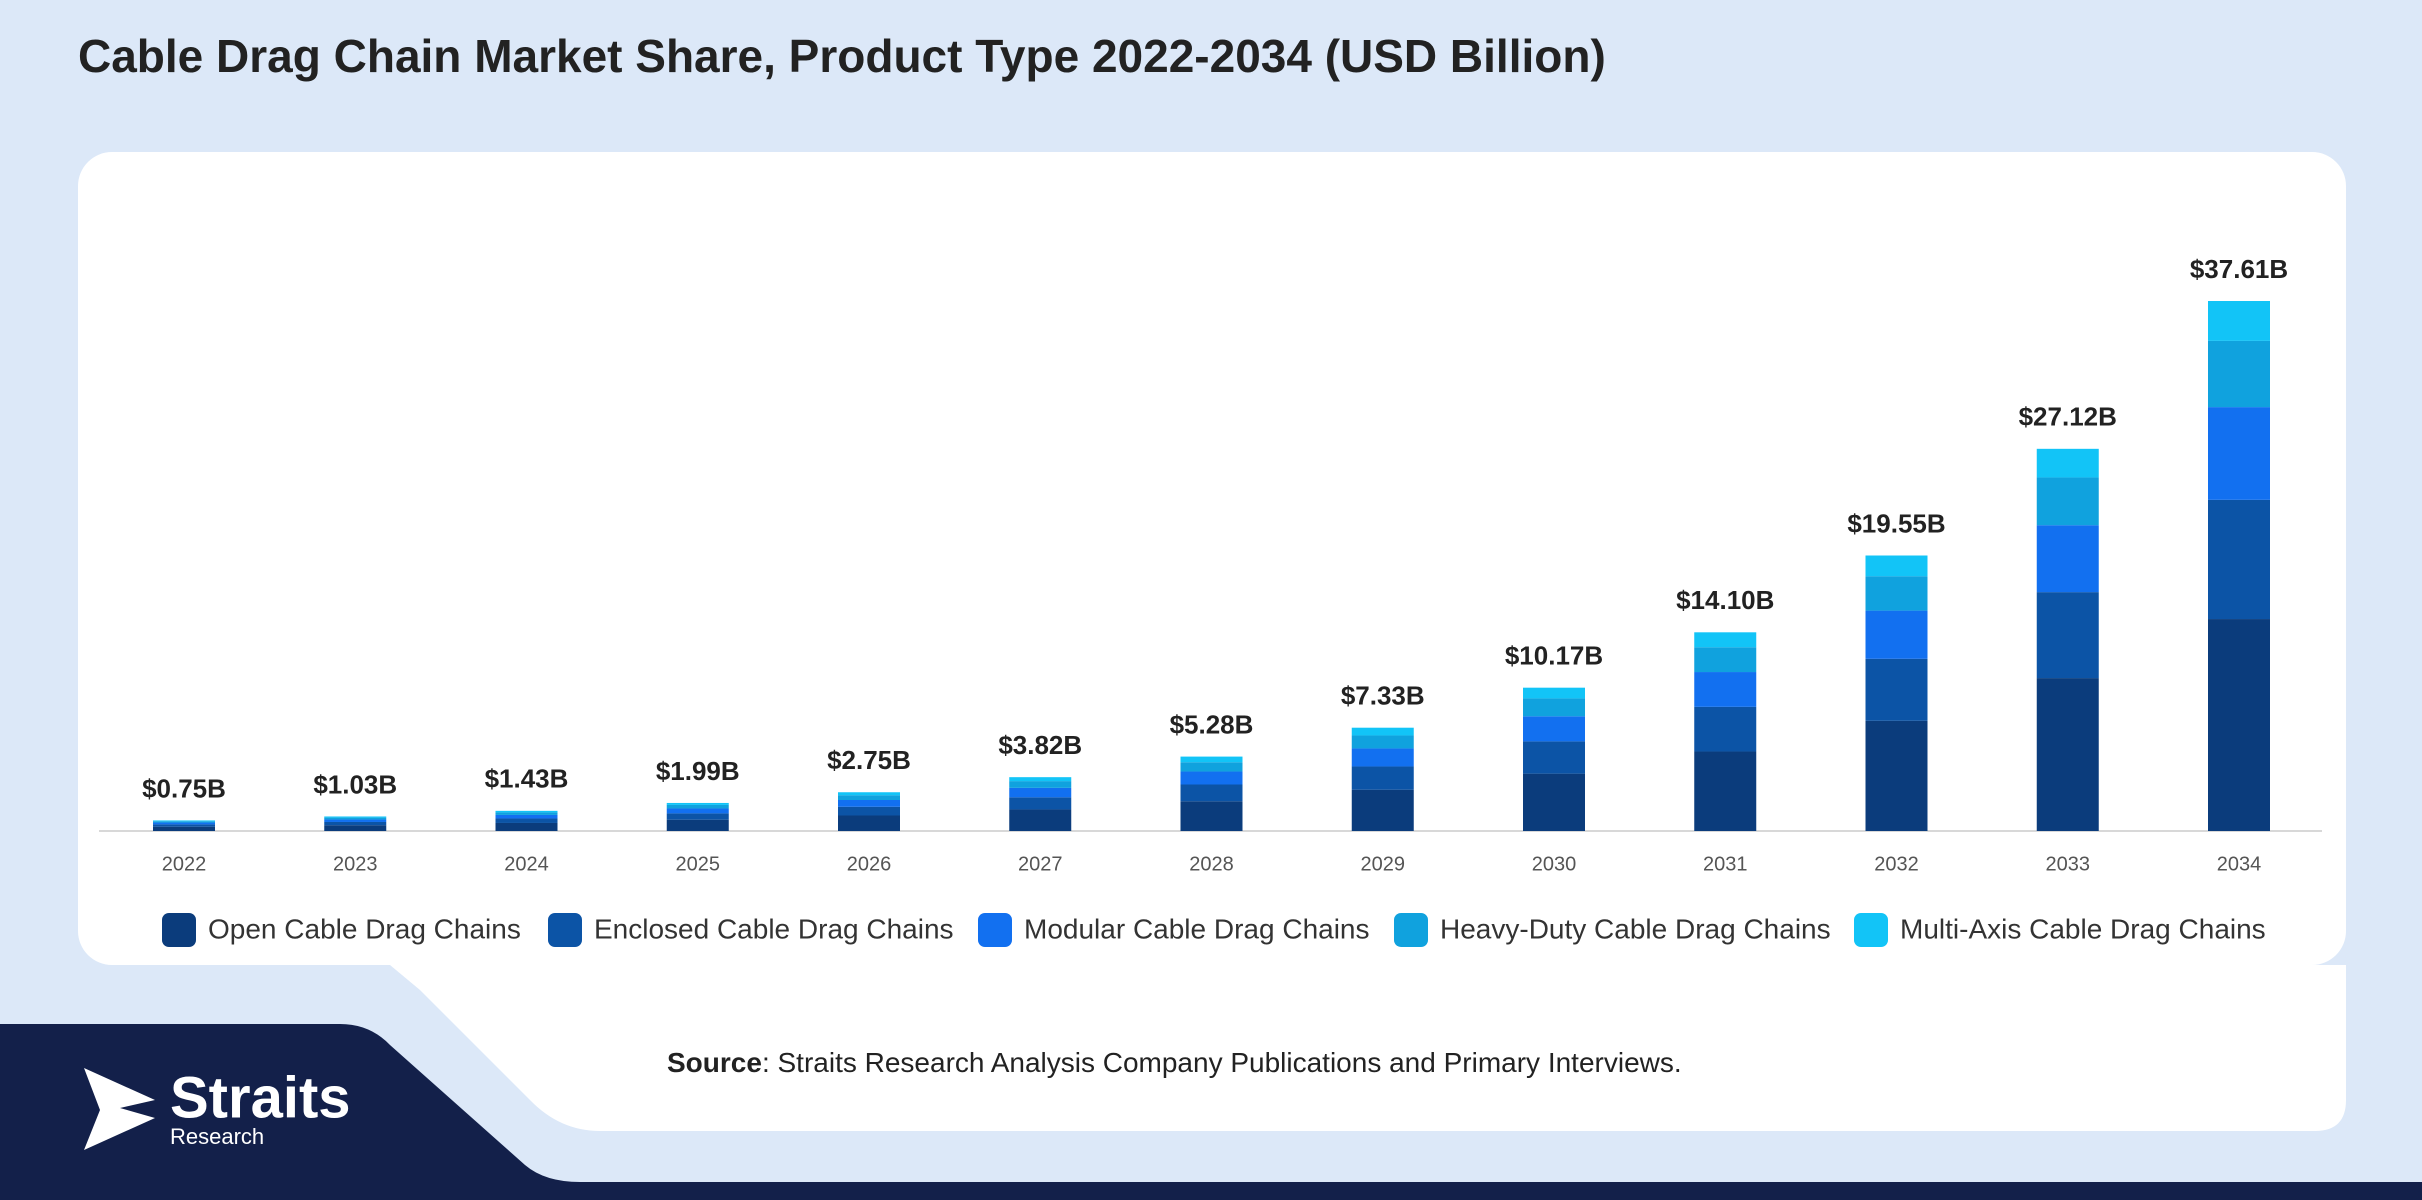  Describe the element at coordinates (1554, 656) in the screenshot. I see `total-label: $10.17B` at that location.